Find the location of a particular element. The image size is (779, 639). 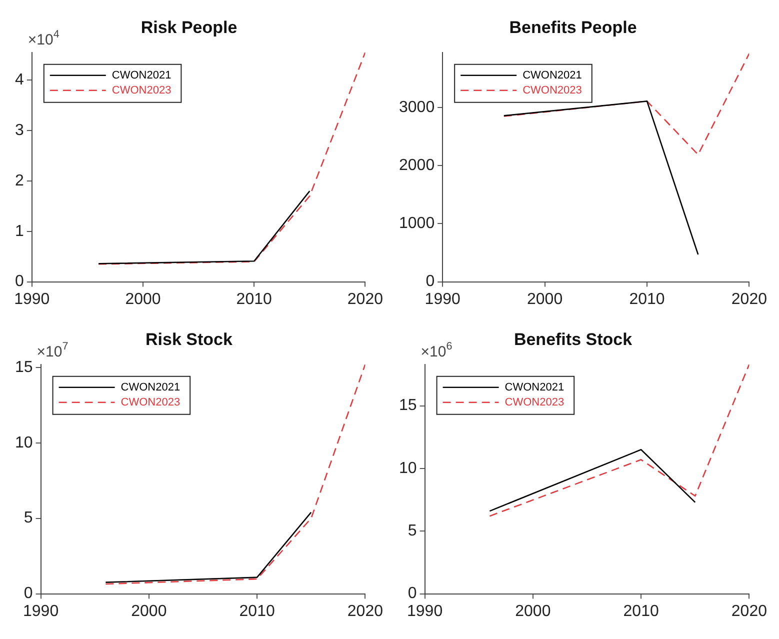

y-tick-label: 4 is located at coordinates (19, 80).